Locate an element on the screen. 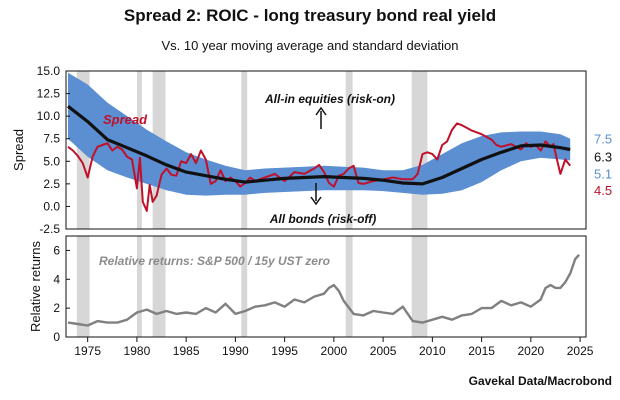 Image resolution: width=620 pixels, height=400 pixels. x-tick-label: 1985 is located at coordinates (186, 351).